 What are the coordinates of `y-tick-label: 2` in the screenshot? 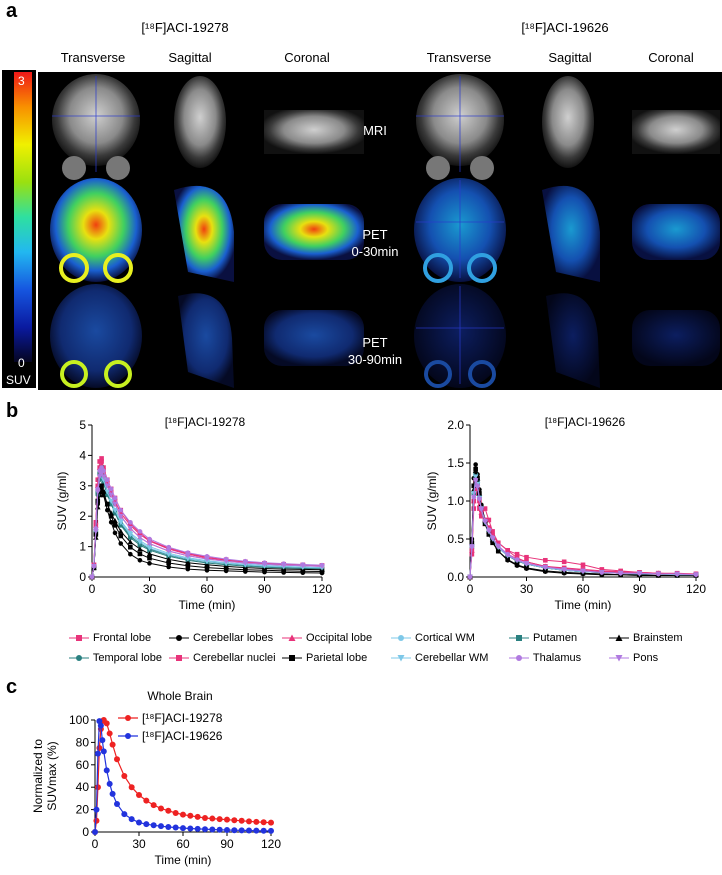 It's located at (82, 516).